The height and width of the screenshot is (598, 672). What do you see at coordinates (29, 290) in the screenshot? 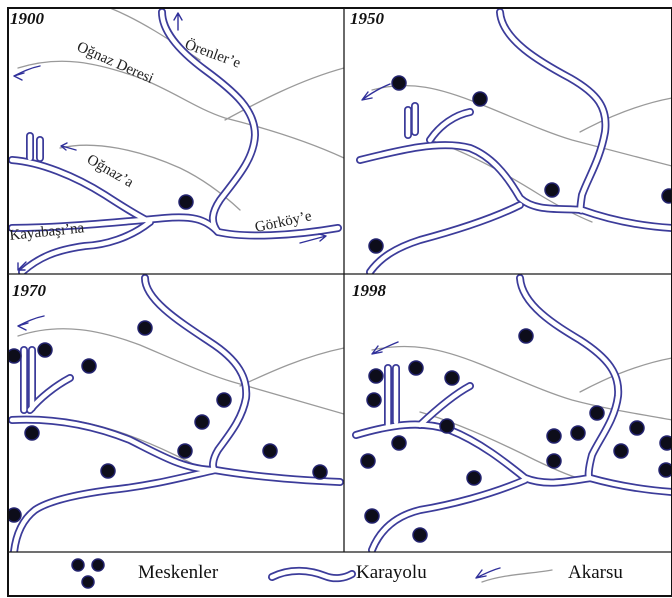
I see `year-label-1970: 1970` at bounding box center [29, 290].